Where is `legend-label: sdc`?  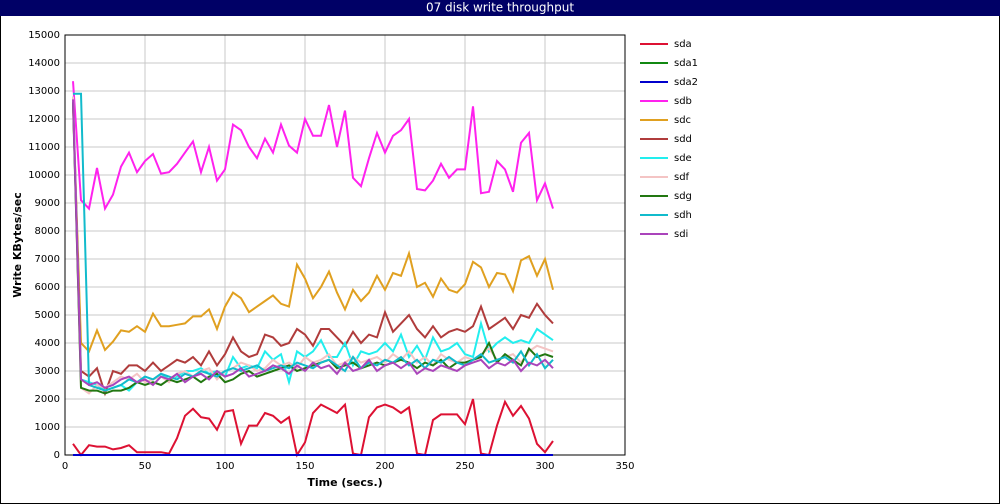
legend-label: sdc is located at coordinates (682, 120).